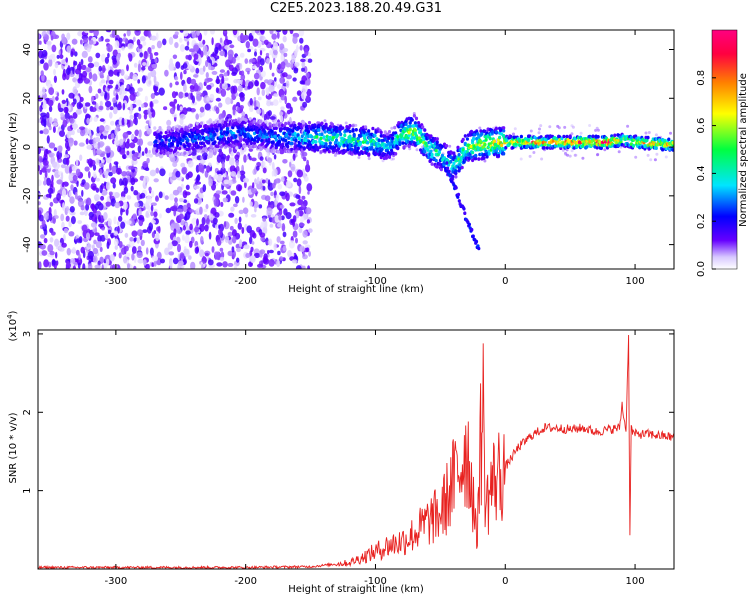  What do you see at coordinates (447, 163) in the screenshot?
I see `tail-cell` at bounding box center [447, 163].